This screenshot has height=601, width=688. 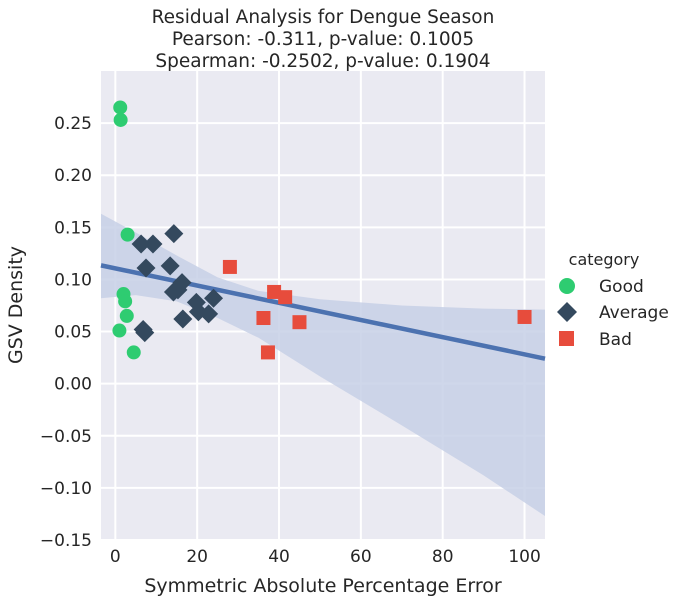 What do you see at coordinates (73, 228) in the screenshot?
I see `y-tick-label: 0.15` at bounding box center [73, 228].